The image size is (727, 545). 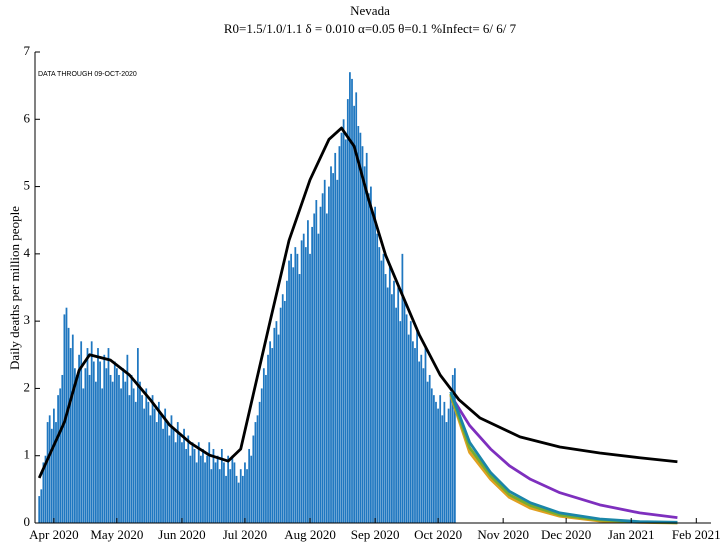 What do you see at coordinates (27, 454) in the screenshot?
I see `y-tick-label: 1` at bounding box center [27, 454].